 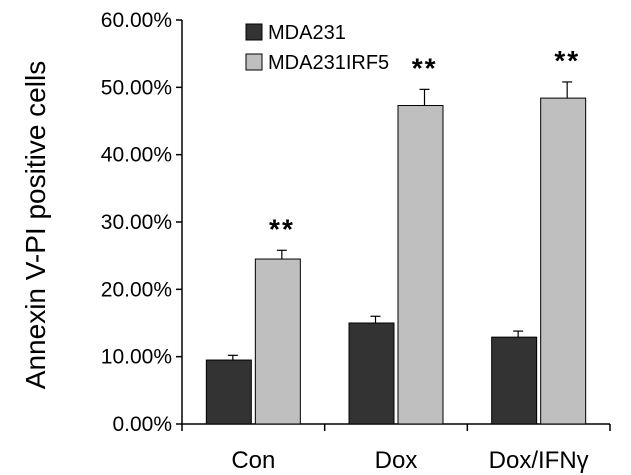 What do you see at coordinates (136, 20) in the screenshot?
I see `y-tick-label: 60.00%` at bounding box center [136, 20].